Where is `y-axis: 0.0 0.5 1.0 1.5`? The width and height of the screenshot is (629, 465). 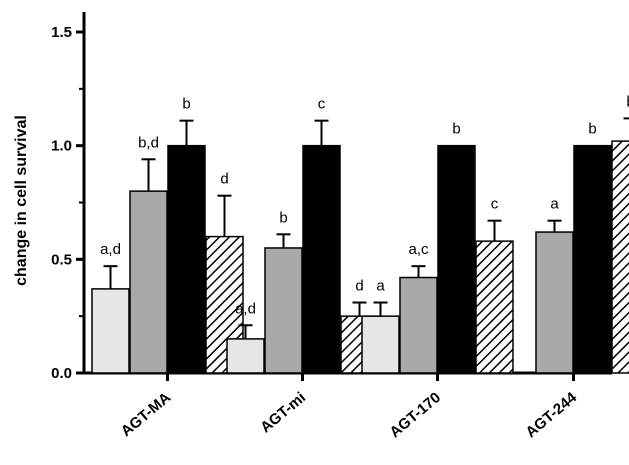
y-axis: 0.0 0.5 1.0 1.5 is located at coordinates (68, 197).